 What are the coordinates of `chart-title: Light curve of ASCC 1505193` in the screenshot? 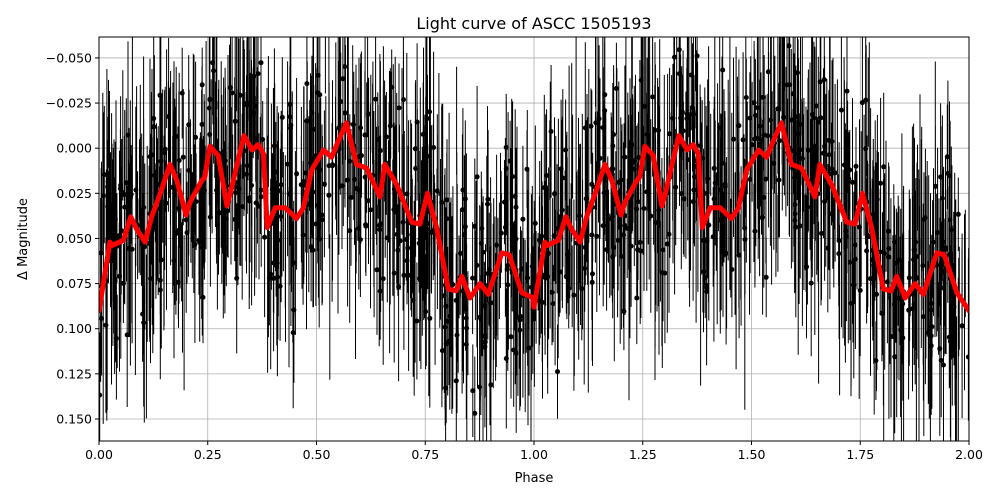 It's located at (533, 23).